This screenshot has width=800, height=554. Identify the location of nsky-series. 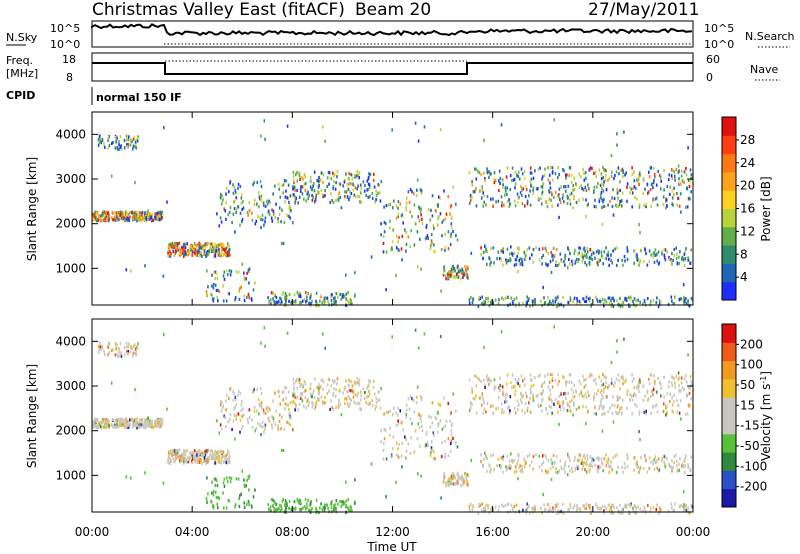
(392, 30).